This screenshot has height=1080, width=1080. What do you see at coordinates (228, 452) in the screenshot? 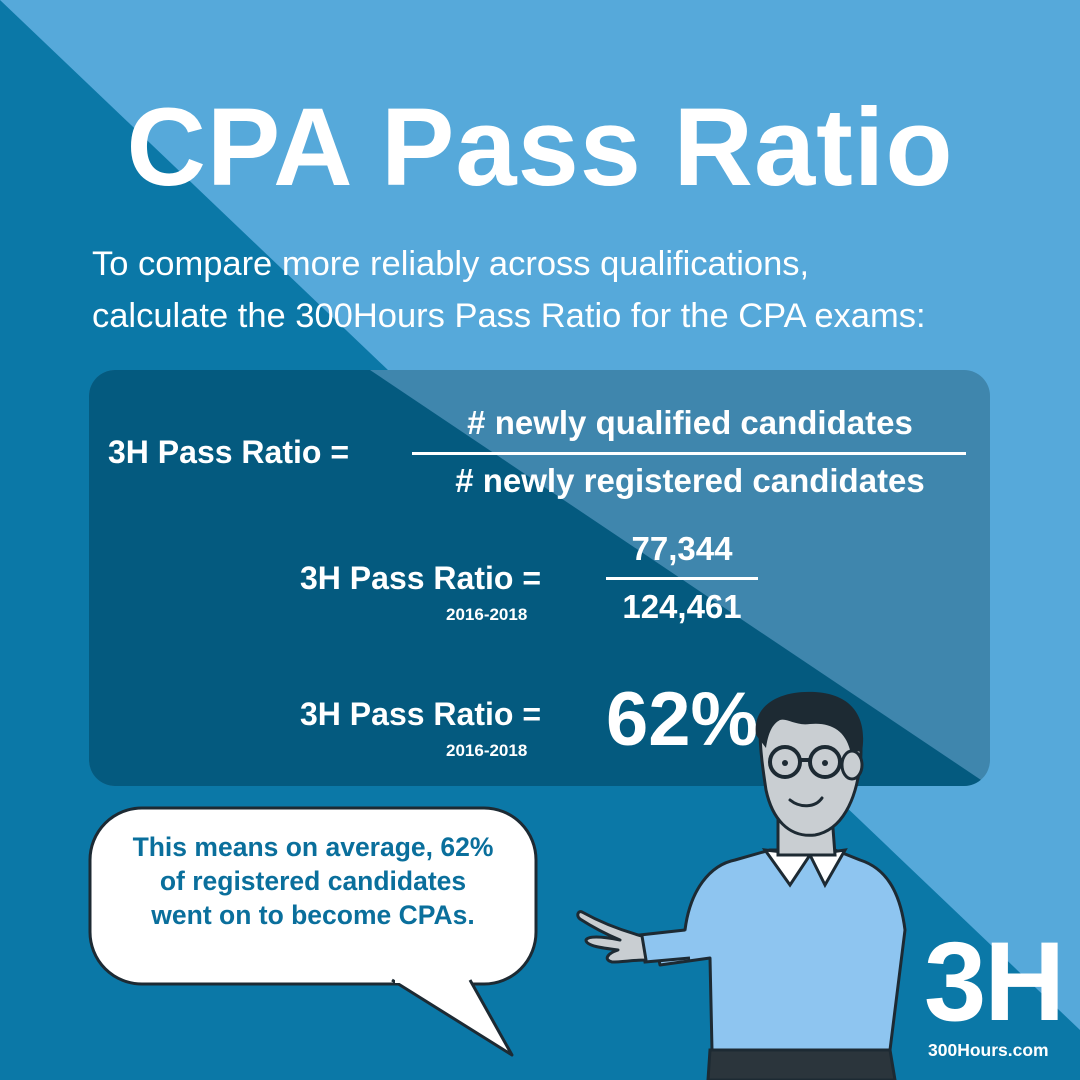
I see `formula-label: 3H Pass Ratio =` at bounding box center [228, 452].